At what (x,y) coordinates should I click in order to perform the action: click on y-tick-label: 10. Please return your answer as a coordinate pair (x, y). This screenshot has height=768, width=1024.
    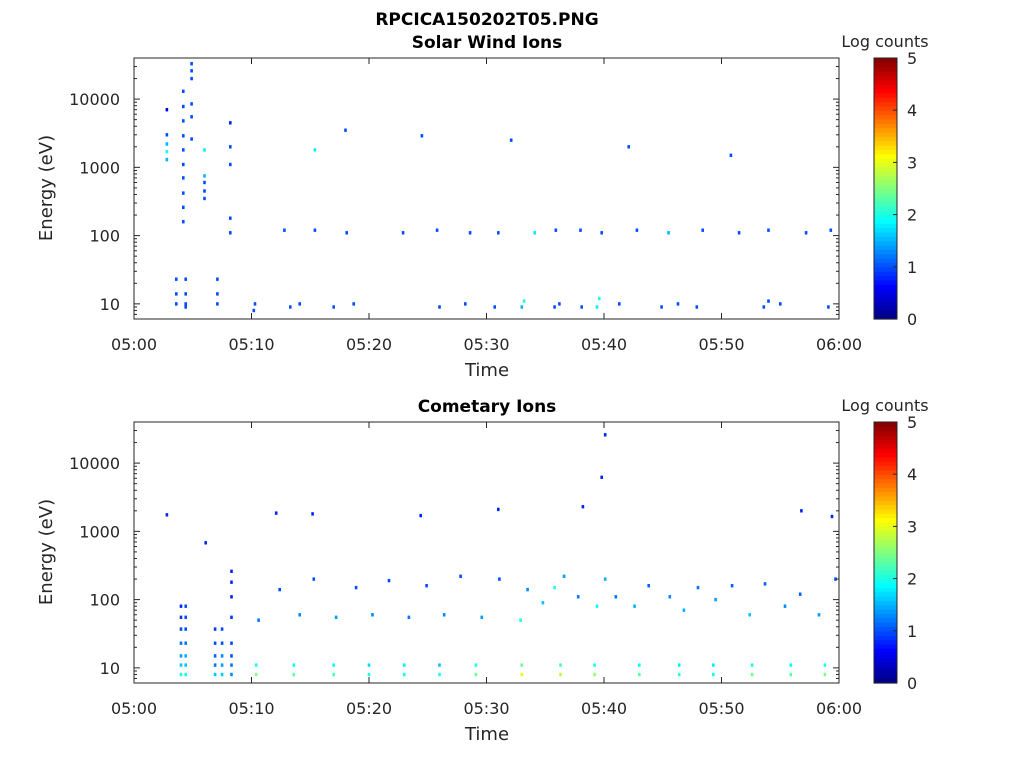
    Looking at the image, I should click on (110, 668).